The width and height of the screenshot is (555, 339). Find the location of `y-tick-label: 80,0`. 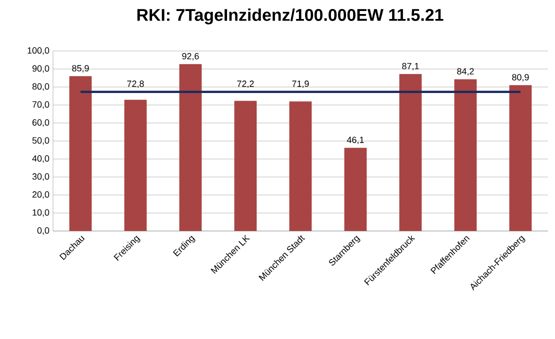

y-tick-label: 80,0 is located at coordinates (41, 87).